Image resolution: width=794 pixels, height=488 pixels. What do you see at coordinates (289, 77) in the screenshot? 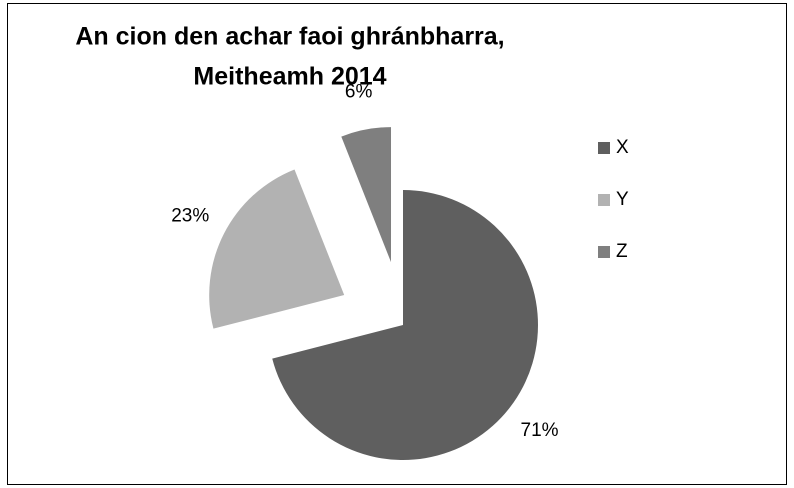
I see `chart-title: Meitheamh 2014` at bounding box center [289, 77].